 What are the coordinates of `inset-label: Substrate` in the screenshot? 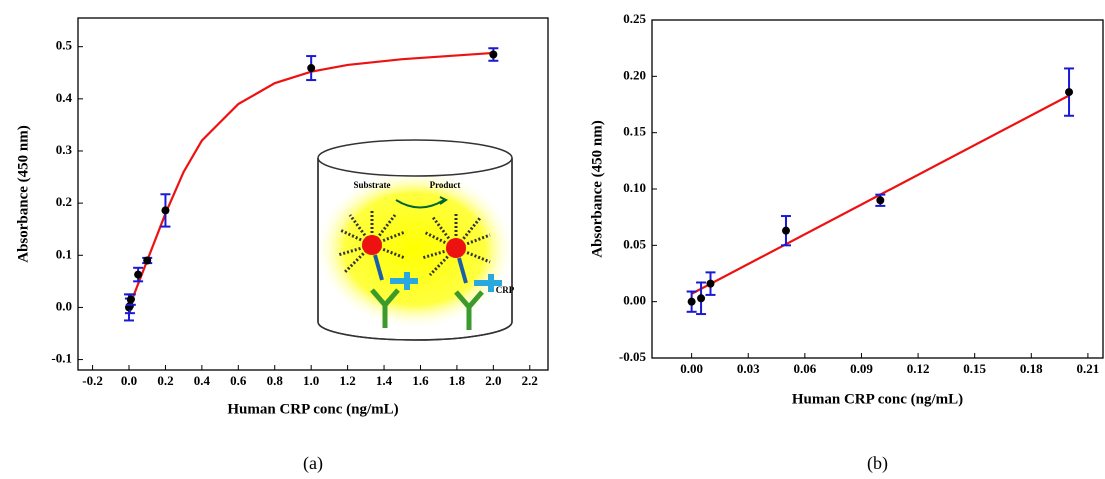 It's located at (371, 185).